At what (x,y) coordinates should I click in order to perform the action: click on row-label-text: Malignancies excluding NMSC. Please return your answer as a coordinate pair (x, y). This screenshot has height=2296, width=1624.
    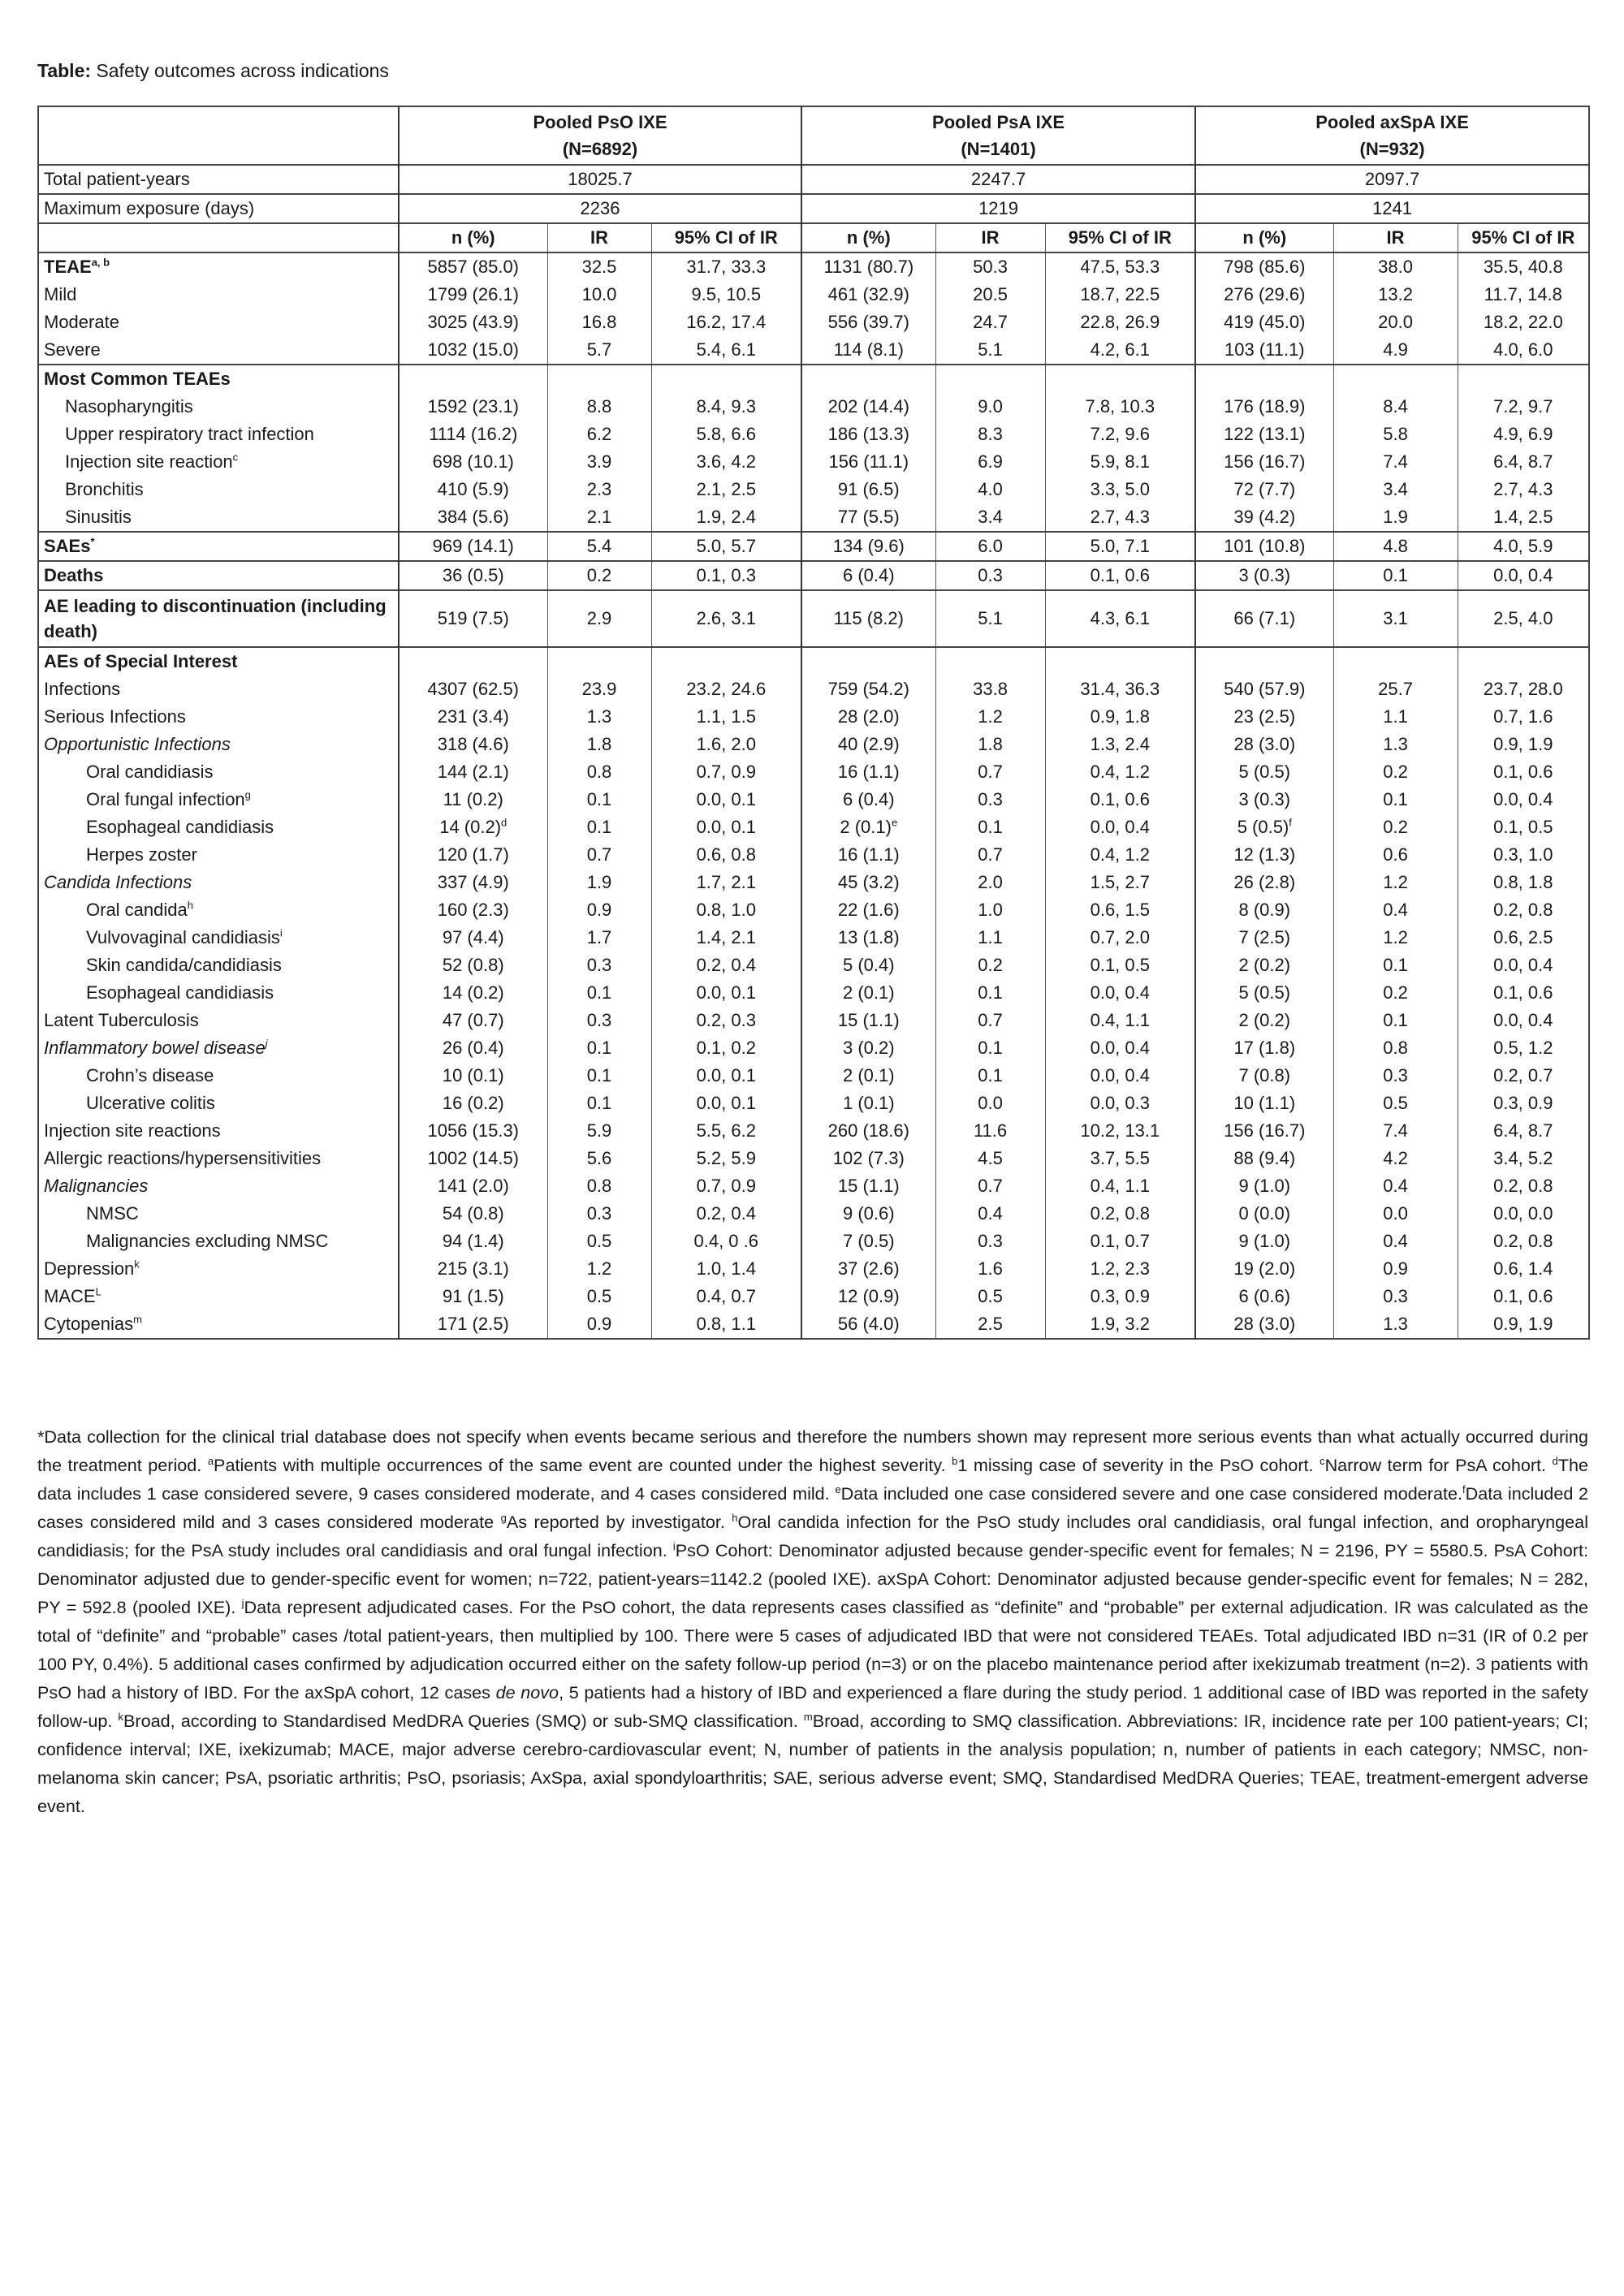
    Looking at the image, I should click on (207, 1241).